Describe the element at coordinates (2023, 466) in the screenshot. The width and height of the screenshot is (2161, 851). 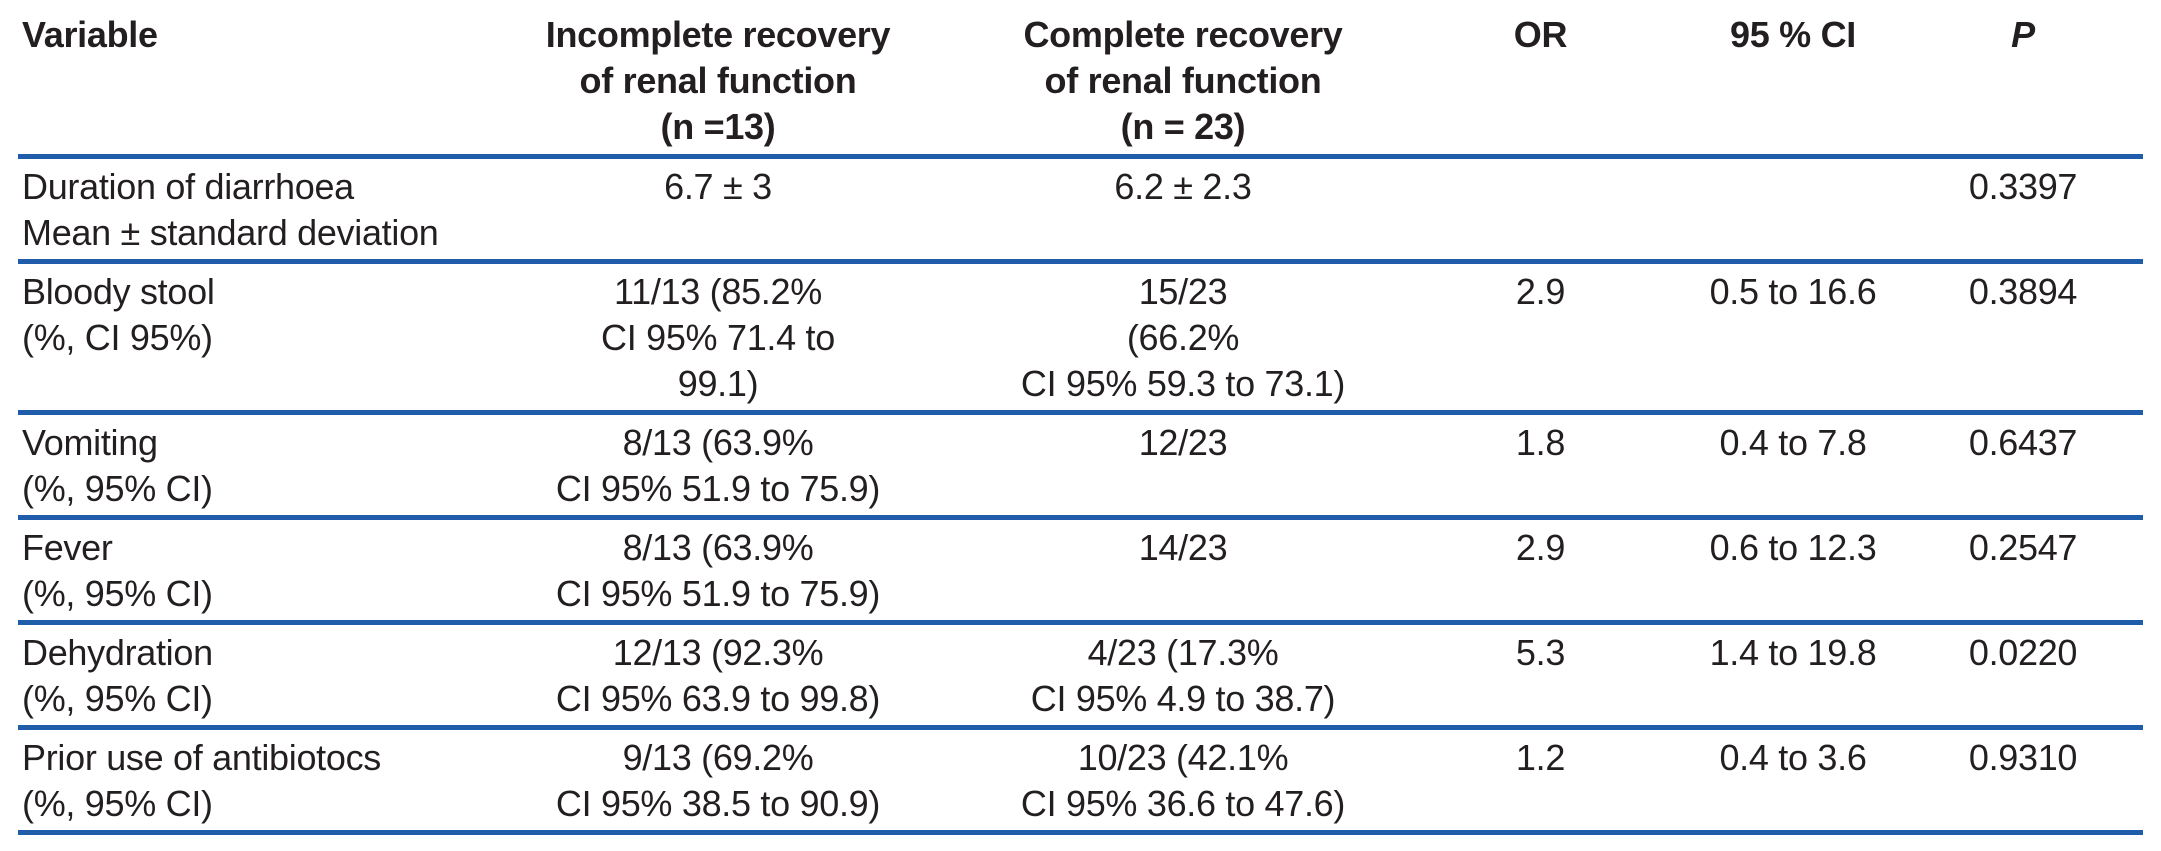
I see `cell-p: 0.6437` at that location.